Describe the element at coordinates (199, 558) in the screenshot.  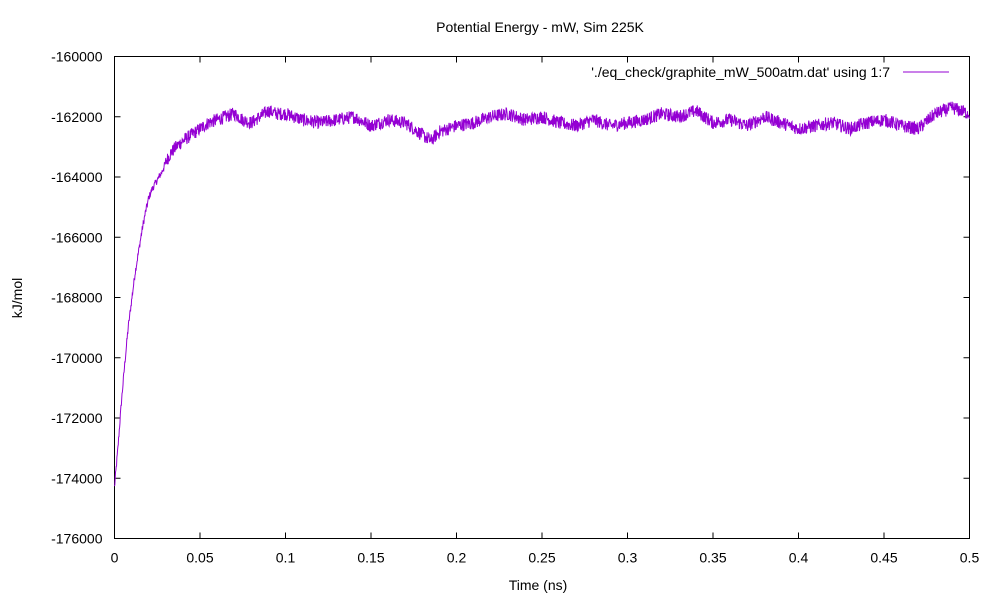
I see `x-tick-label: 0.05` at that location.